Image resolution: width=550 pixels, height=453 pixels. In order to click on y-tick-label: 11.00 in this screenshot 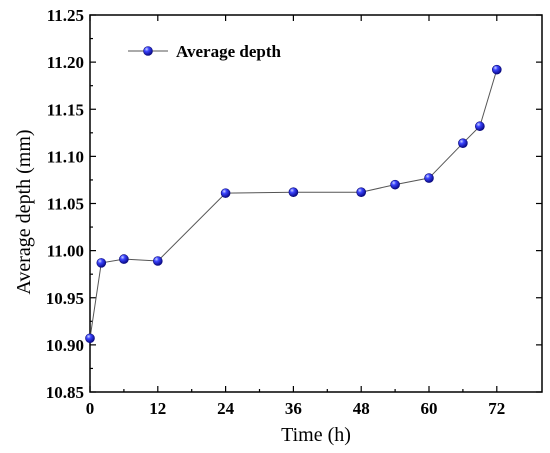, I will do `click(65, 251)`.